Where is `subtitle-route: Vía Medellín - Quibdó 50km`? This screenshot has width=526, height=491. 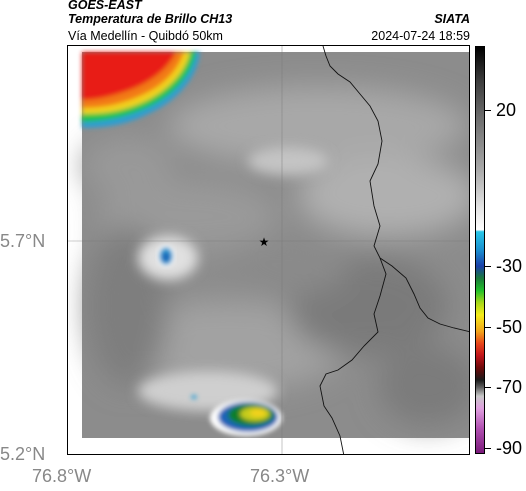
subtitle-route: Vía Medellín - Quibdó 50km is located at coordinates (145, 36).